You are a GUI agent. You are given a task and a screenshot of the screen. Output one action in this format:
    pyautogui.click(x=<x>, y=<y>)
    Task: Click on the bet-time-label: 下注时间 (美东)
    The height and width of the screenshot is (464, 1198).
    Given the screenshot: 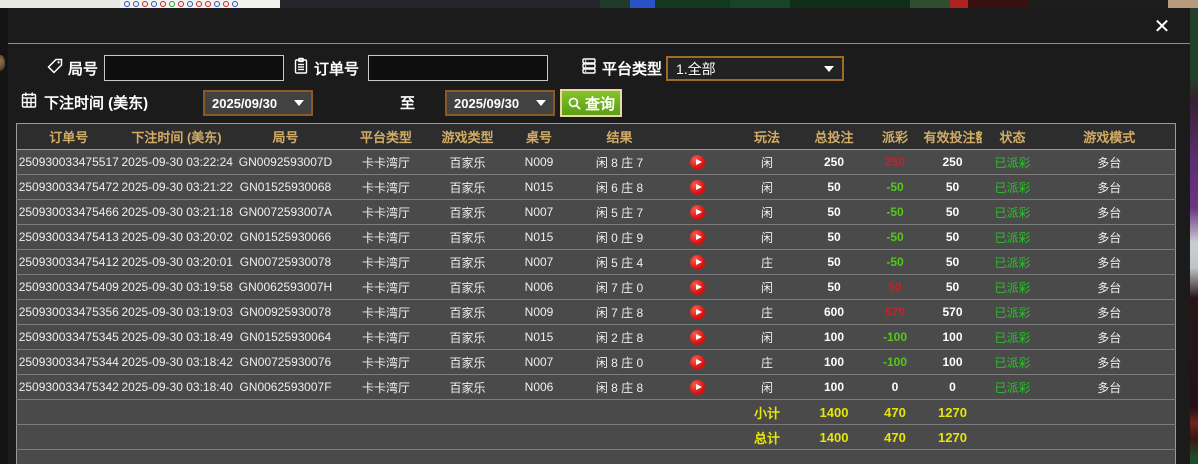 What is the action you would take?
    pyautogui.click(x=96, y=103)
    